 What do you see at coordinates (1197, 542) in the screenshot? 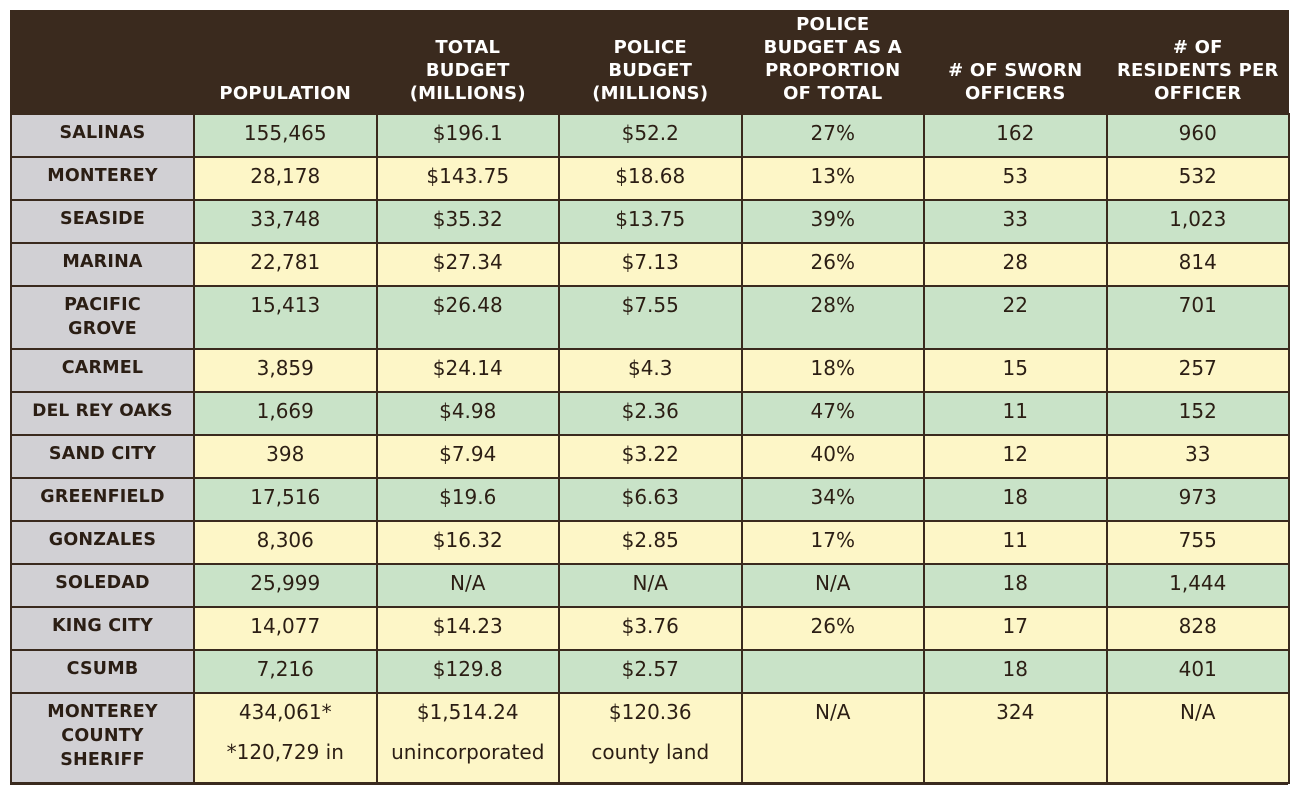
I see `residents-per-officer-cell: 755` at bounding box center [1197, 542].